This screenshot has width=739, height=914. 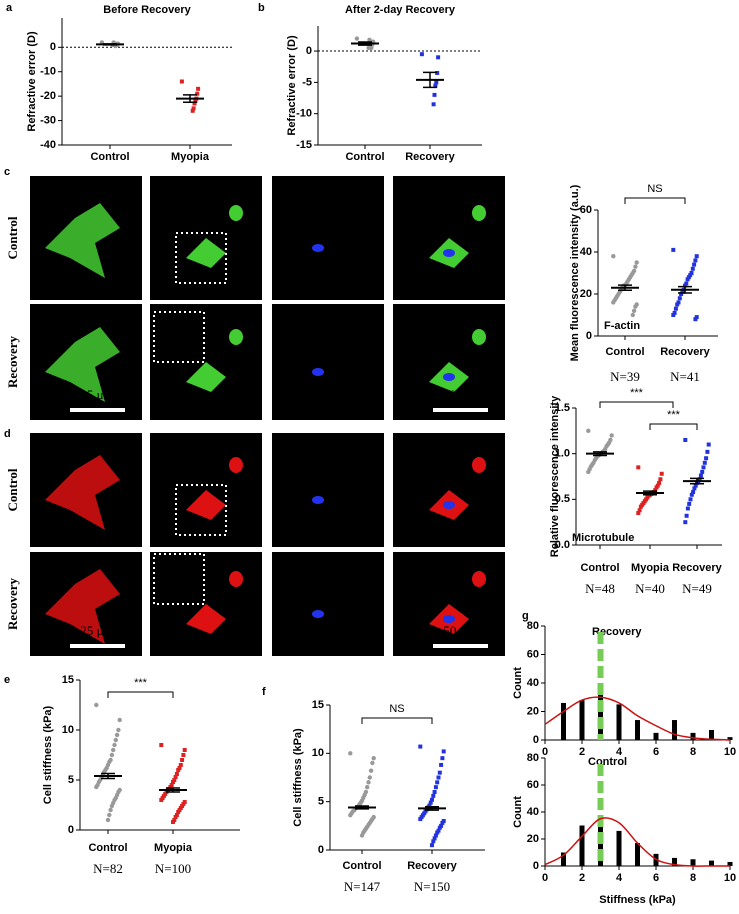 I want to click on column-header: Microtubule, so click(x=192, y=447).